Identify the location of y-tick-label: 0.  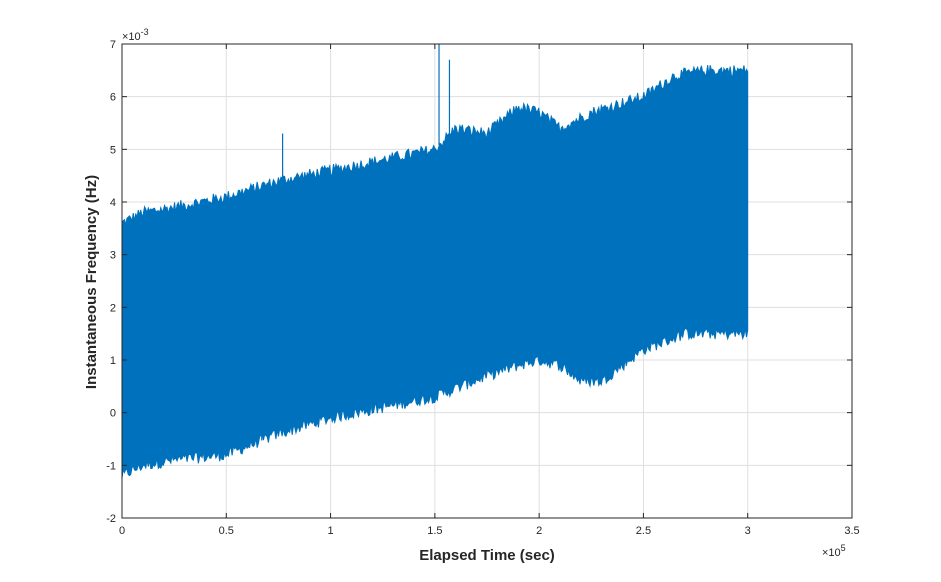
(113, 414).